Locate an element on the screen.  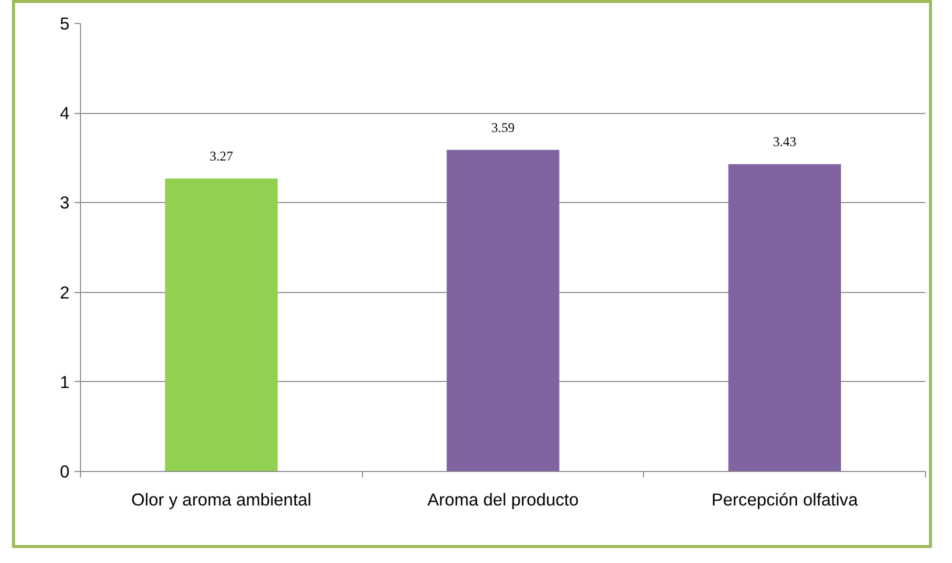
data-label: 3.43 is located at coordinates (785, 142).